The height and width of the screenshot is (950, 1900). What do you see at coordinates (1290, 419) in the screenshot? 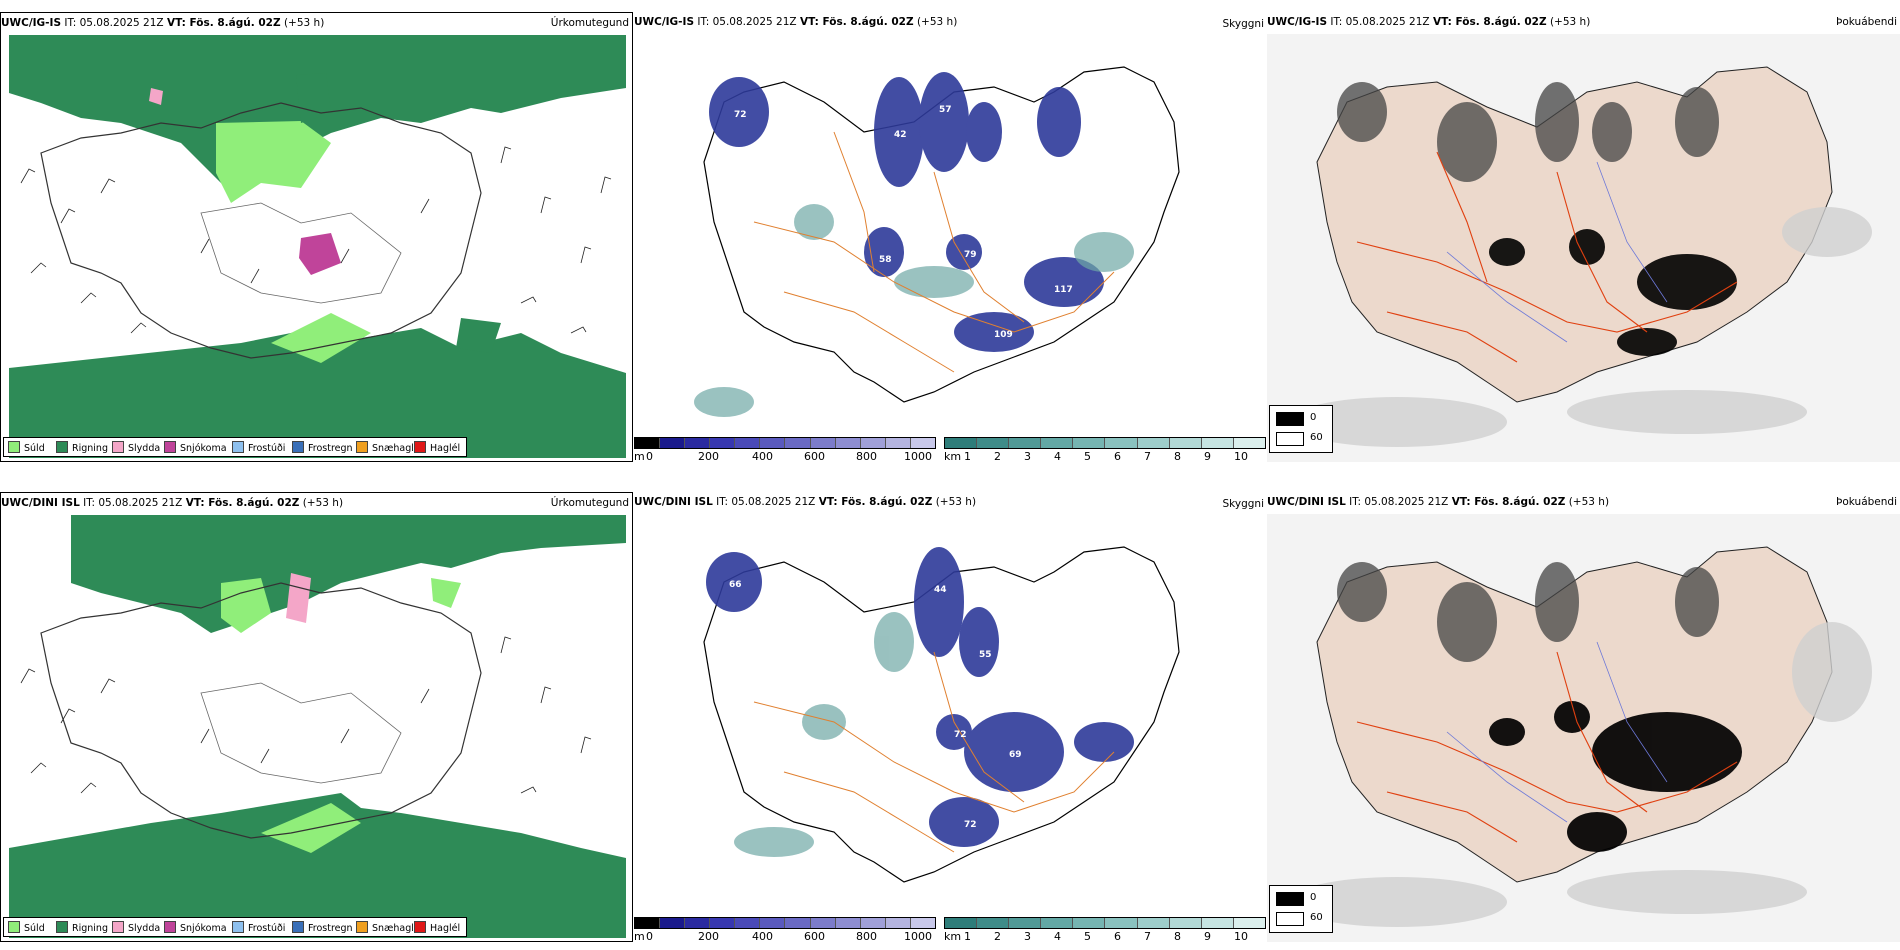
I see `fog-key-swatch-dark` at bounding box center [1290, 419].